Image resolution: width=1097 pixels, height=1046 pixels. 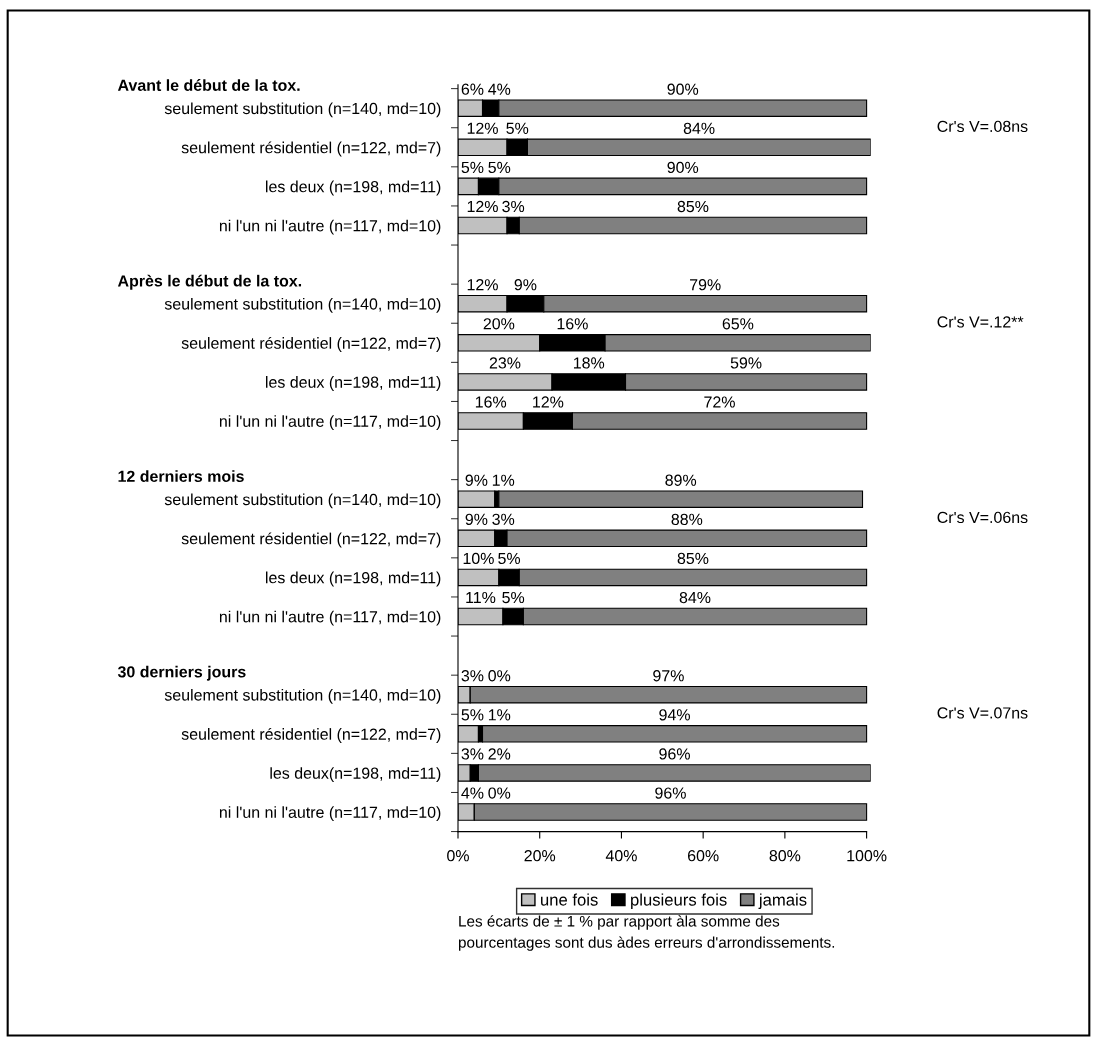 What do you see at coordinates (719, 402) in the screenshot?
I see `data-label: 72%` at bounding box center [719, 402].